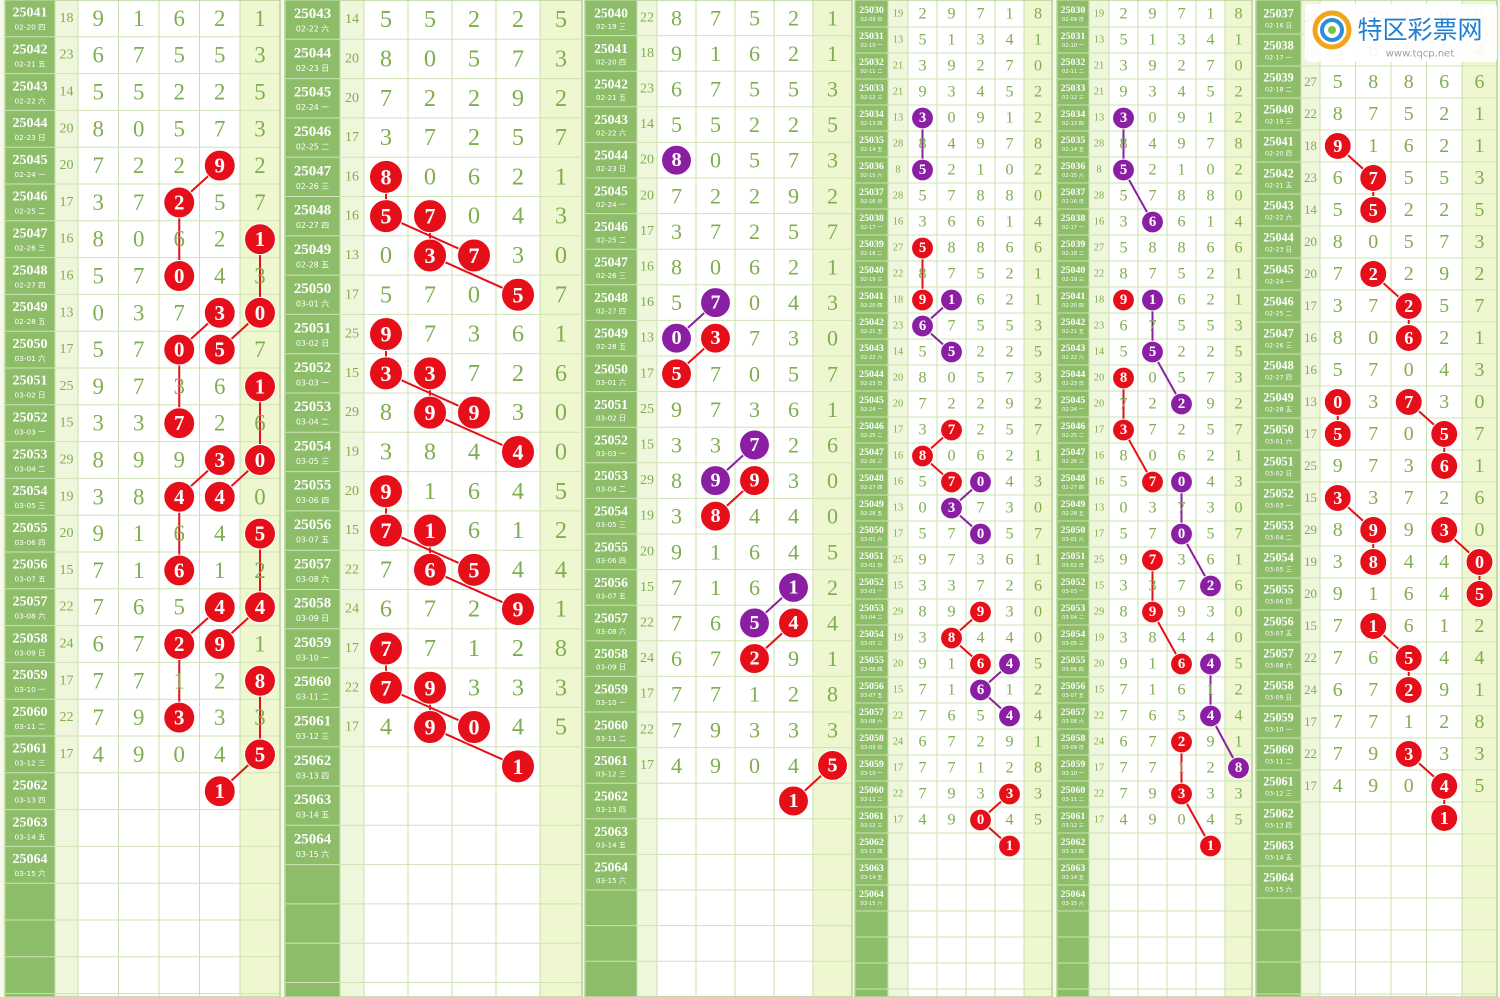 The height and width of the screenshot is (997, 1500). What do you see at coordinates (1073, 556) in the screenshot?
I see `issue-number: 25051` at bounding box center [1073, 556].